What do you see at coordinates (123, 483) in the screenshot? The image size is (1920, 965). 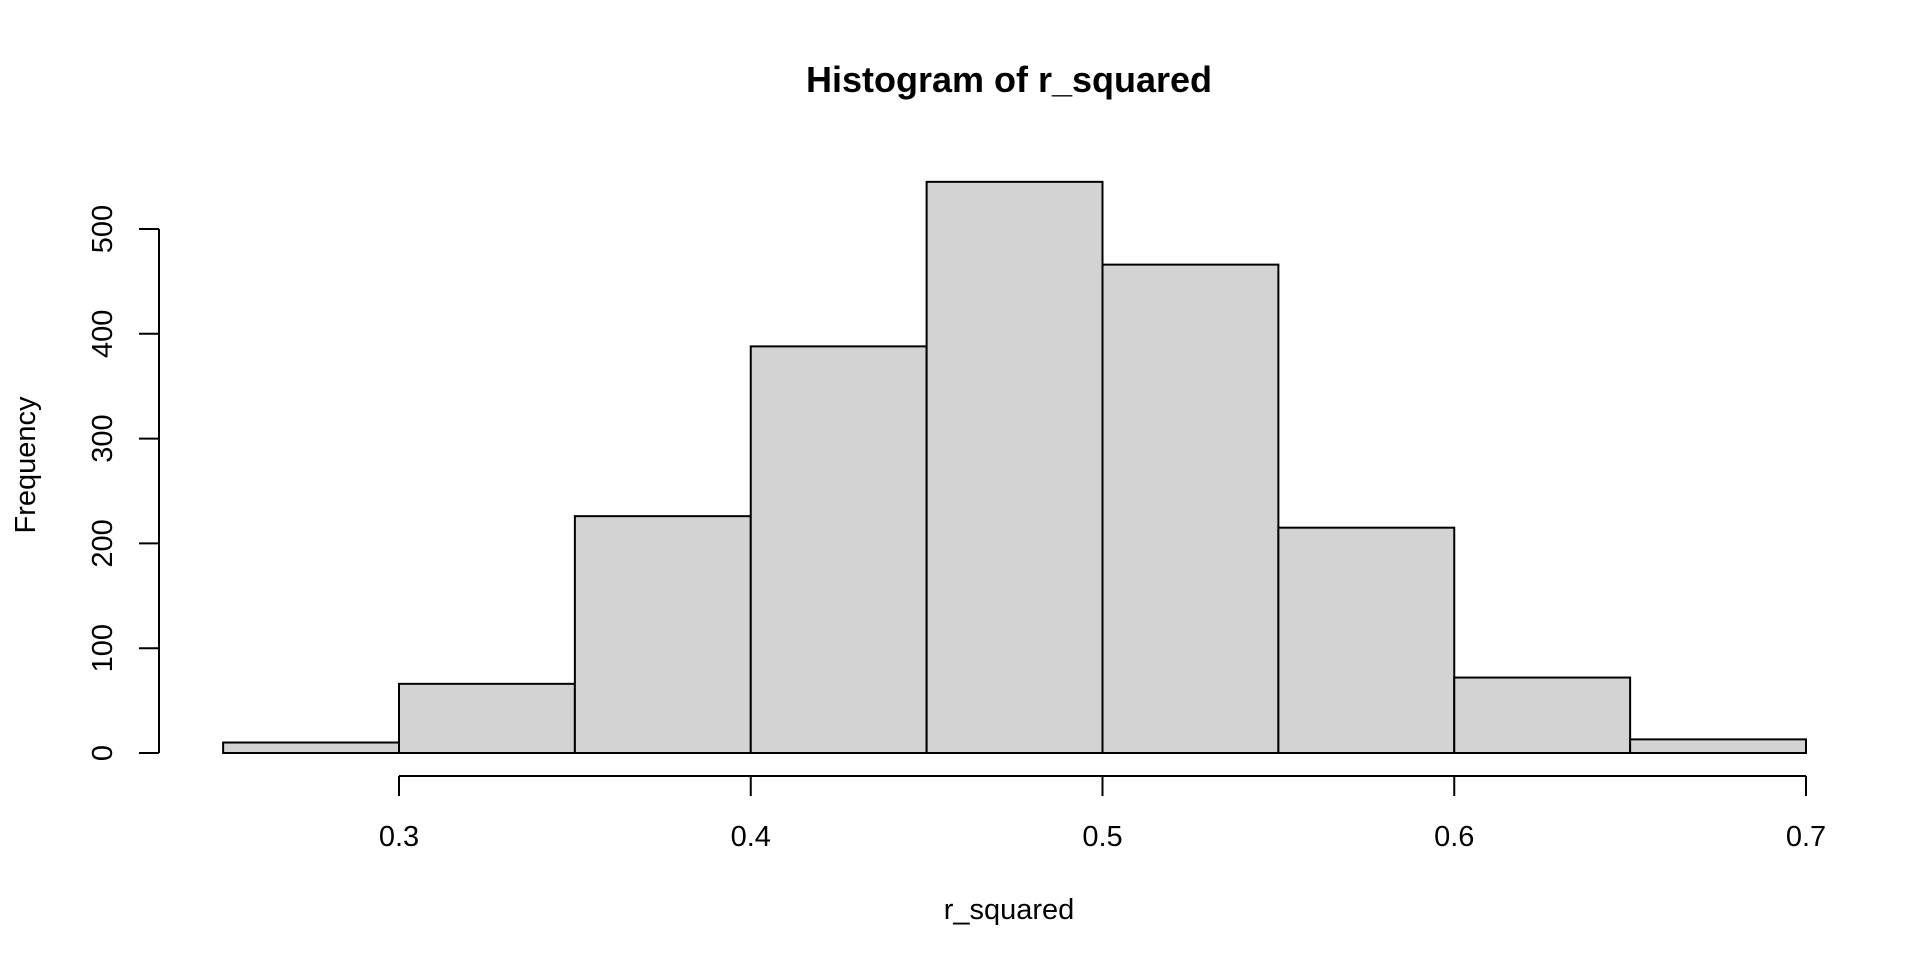 I see `y-axis: 0 100 200 300 400 500` at bounding box center [123, 483].